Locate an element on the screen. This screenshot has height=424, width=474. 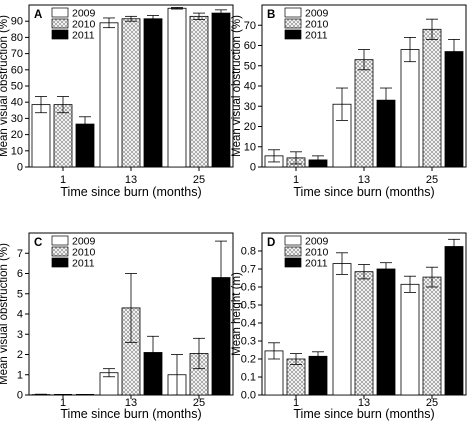
y-tick-label: 0.8 is located at coordinates (248, 252).